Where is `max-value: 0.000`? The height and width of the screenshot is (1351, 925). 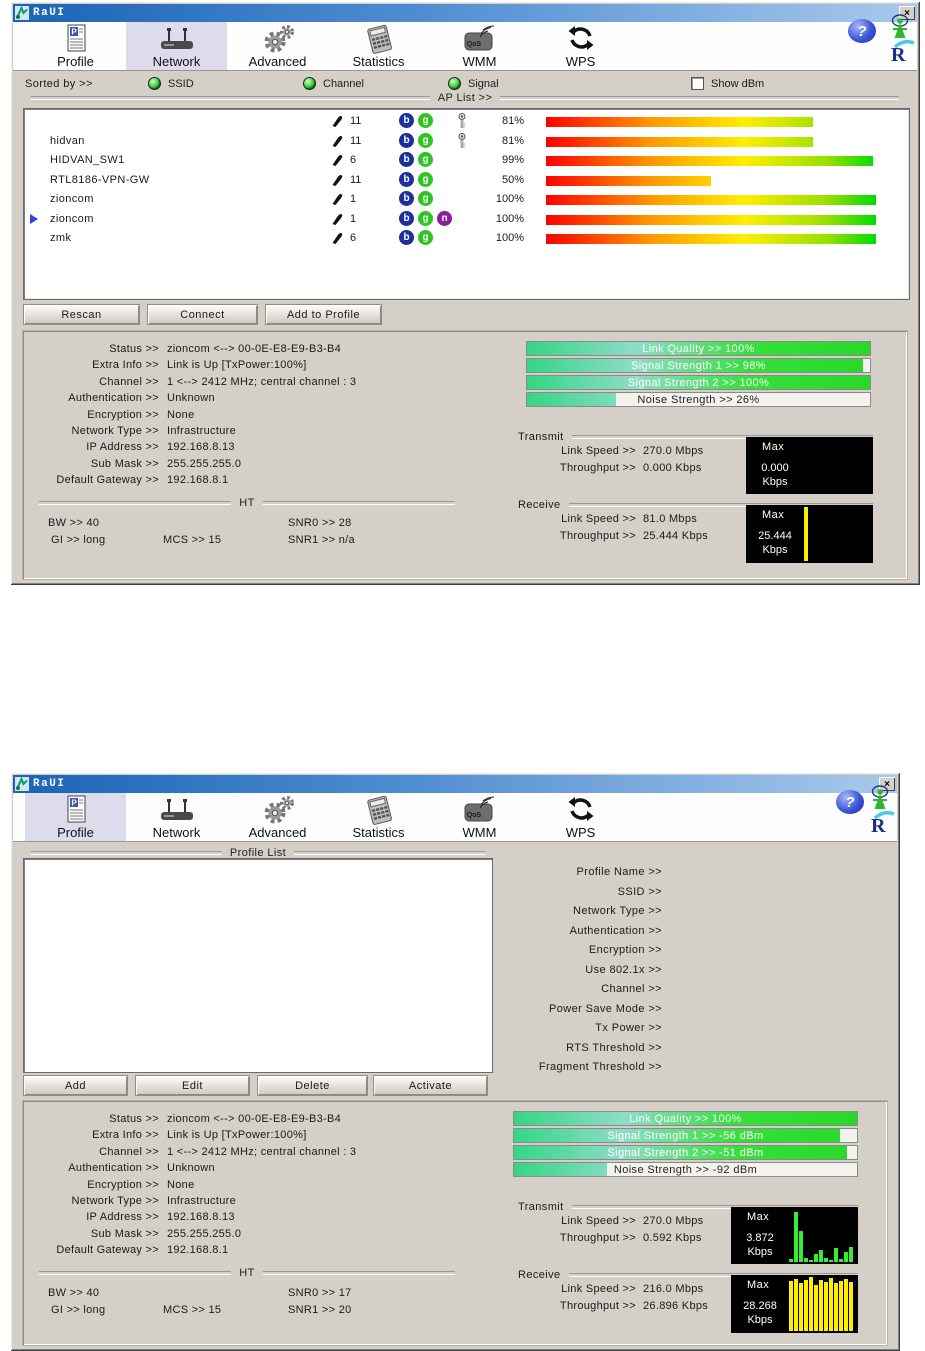 max-value: 0.000 is located at coordinates (775, 468).